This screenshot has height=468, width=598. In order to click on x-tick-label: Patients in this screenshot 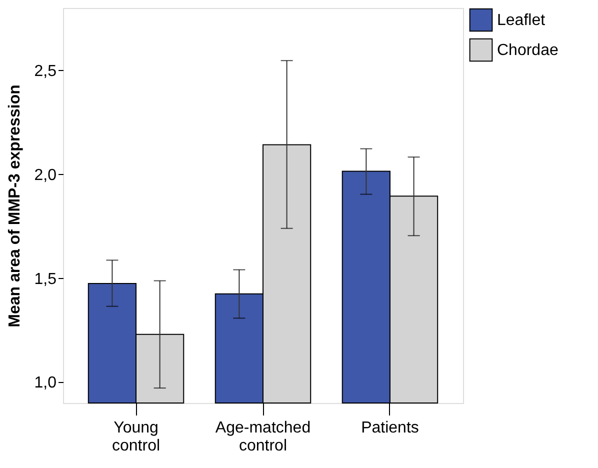, I will do `click(390, 428)`.